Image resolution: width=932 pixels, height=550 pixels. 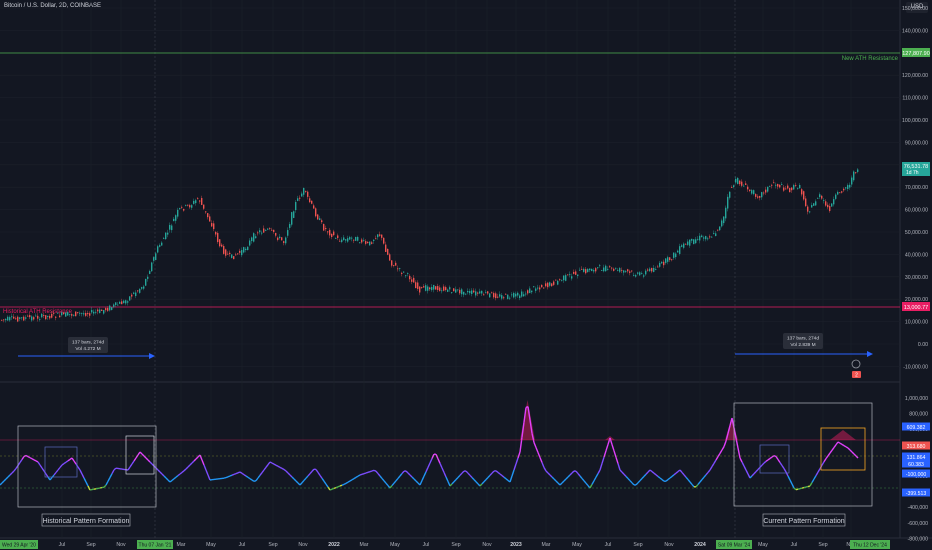 What do you see at coordinates (62, 545) in the screenshot?
I see `time-axis-label: Jul` at bounding box center [62, 545].